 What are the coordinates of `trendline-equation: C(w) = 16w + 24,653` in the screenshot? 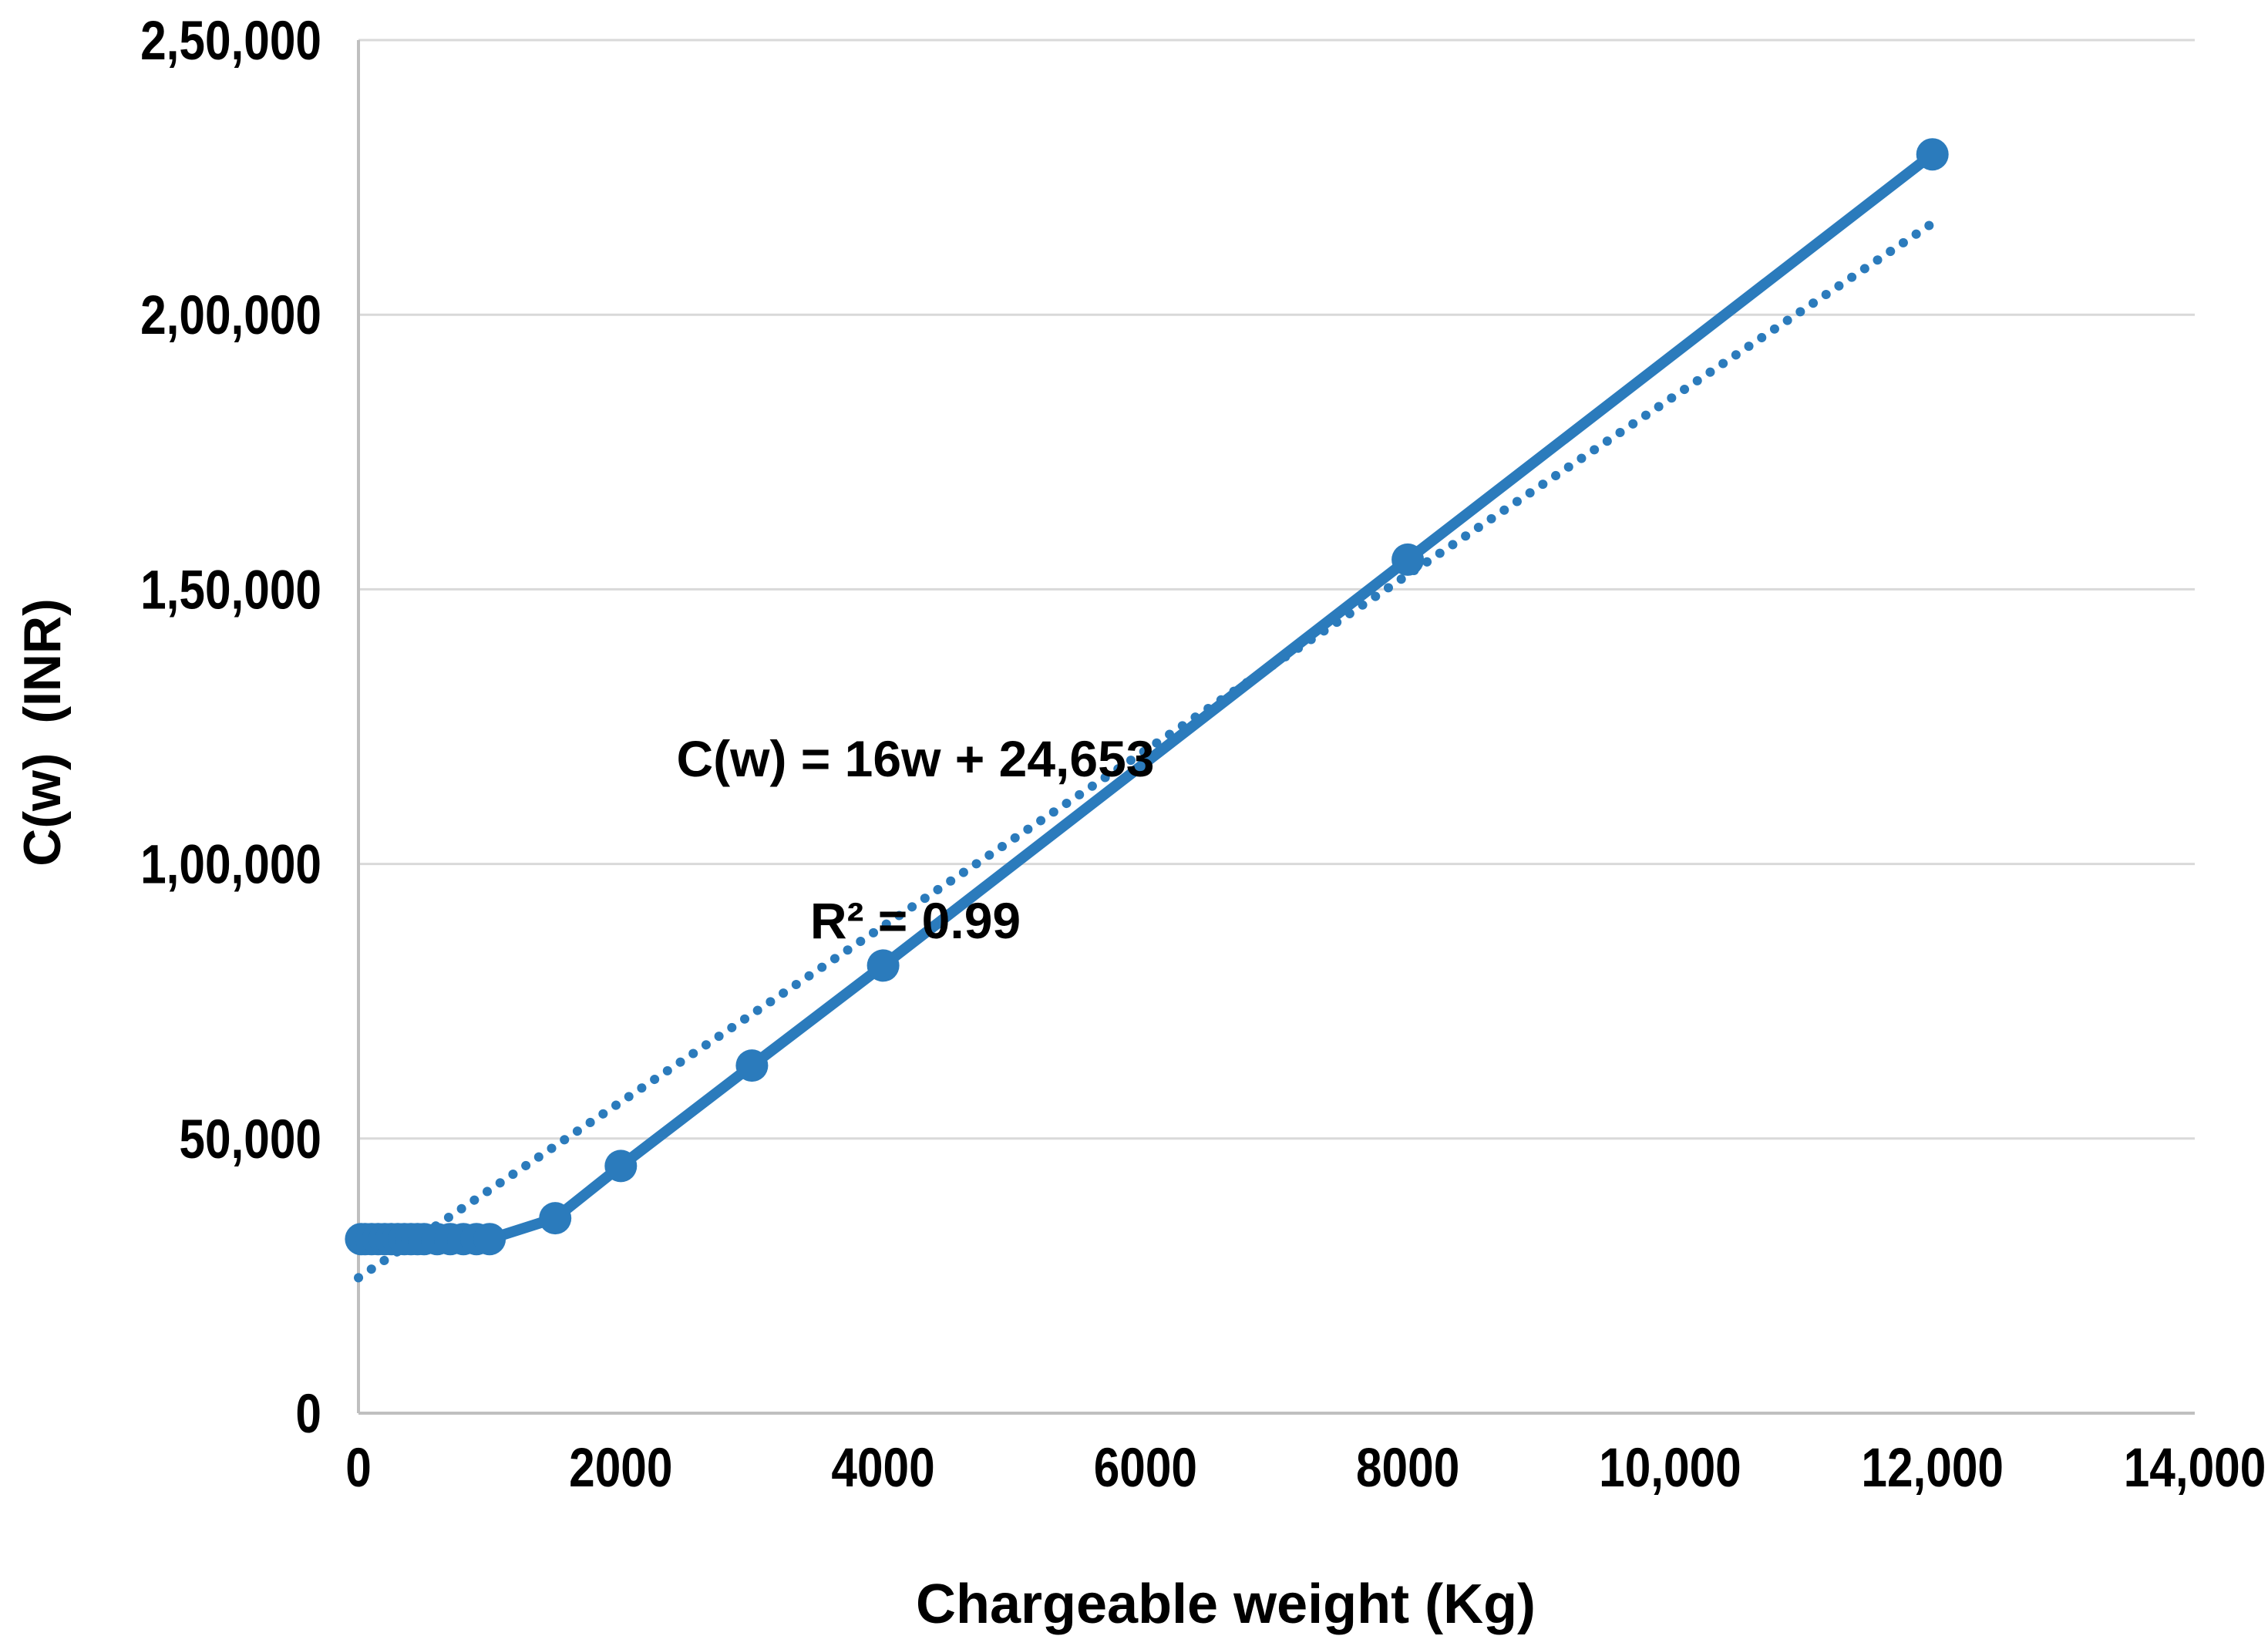 It's located at (915, 758).